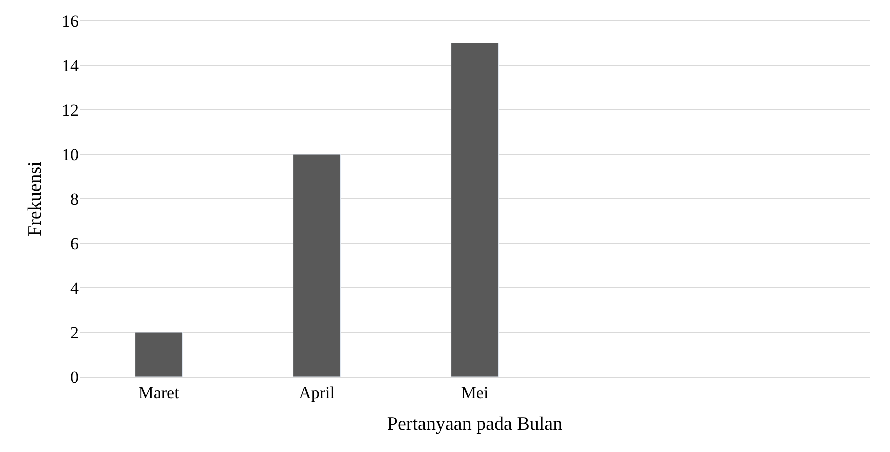  I want to click on y-axis-title: Frekuensi, so click(35, 199).